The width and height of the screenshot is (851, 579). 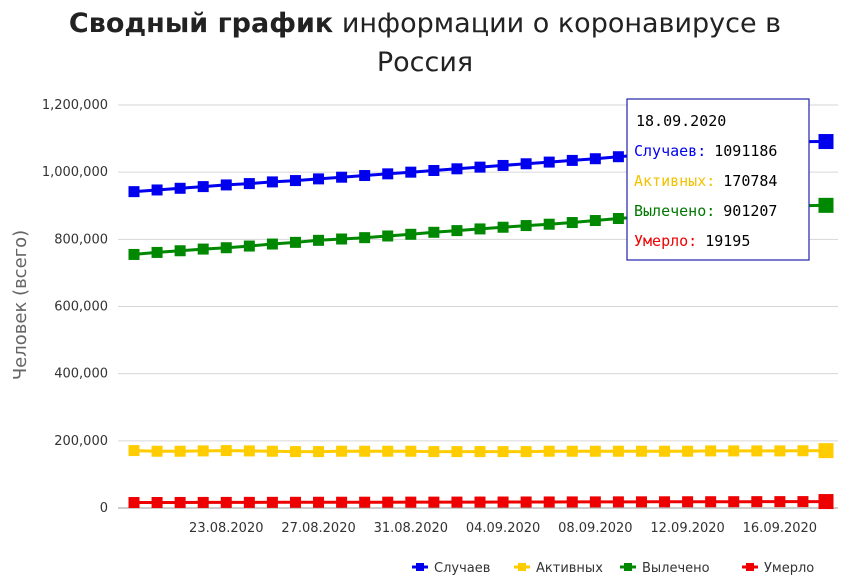 I want to click on legend-item: Умерло, so click(x=778, y=568).